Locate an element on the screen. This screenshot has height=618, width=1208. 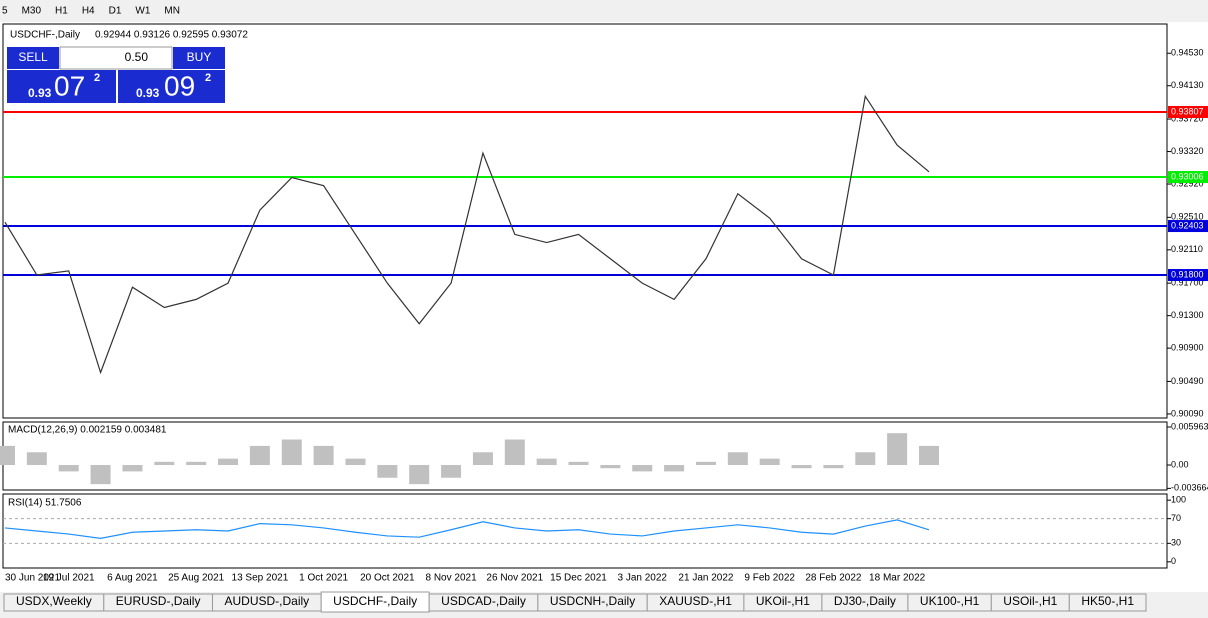
tab-label: USDCAD-,Daily is located at coordinates (483, 601).